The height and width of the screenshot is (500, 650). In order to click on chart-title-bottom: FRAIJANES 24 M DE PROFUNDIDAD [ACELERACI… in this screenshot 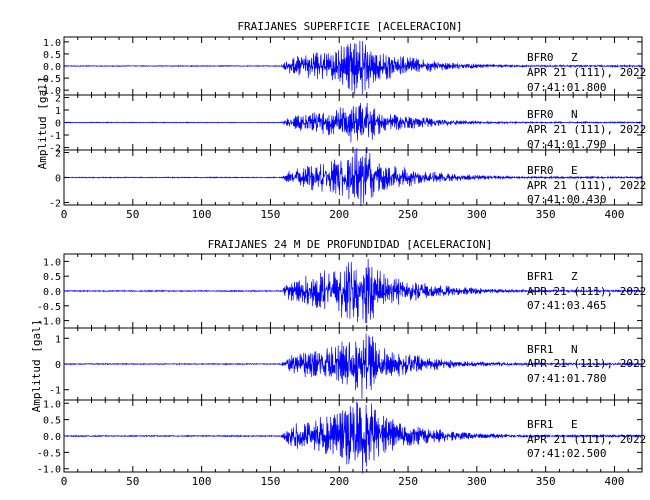, I will do `click(350, 244)`.